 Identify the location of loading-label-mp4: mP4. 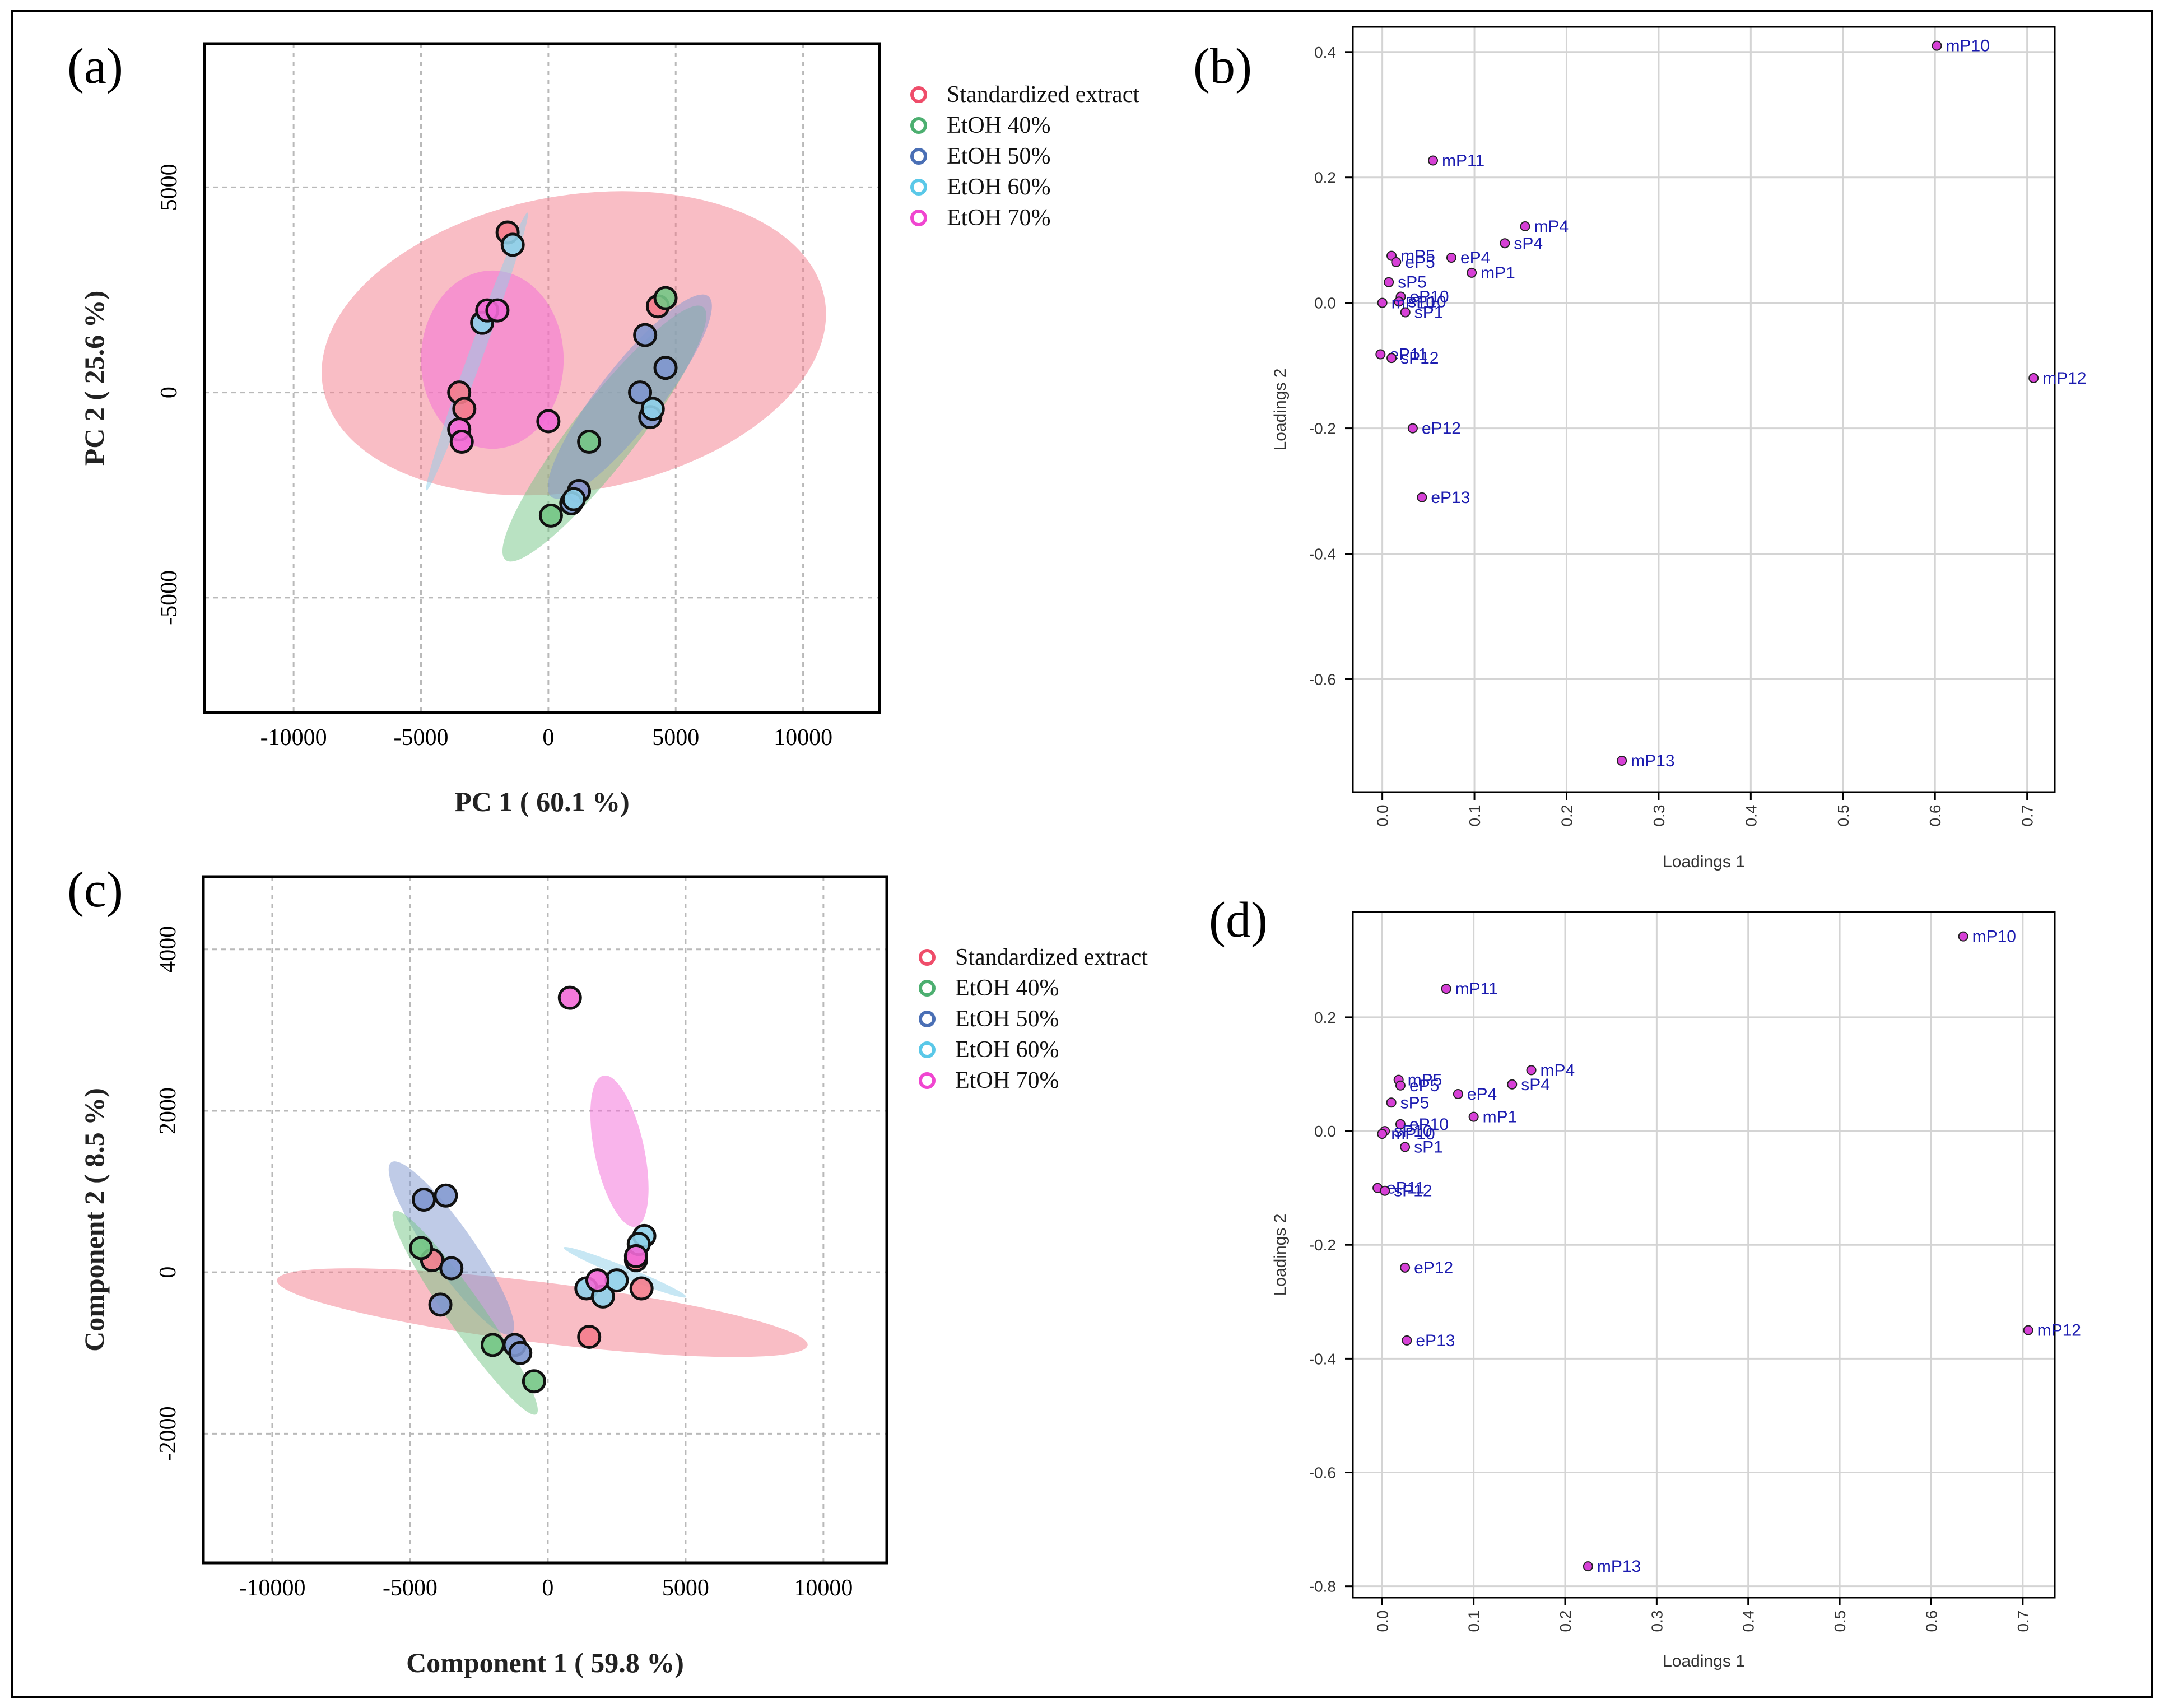
(1551, 227).